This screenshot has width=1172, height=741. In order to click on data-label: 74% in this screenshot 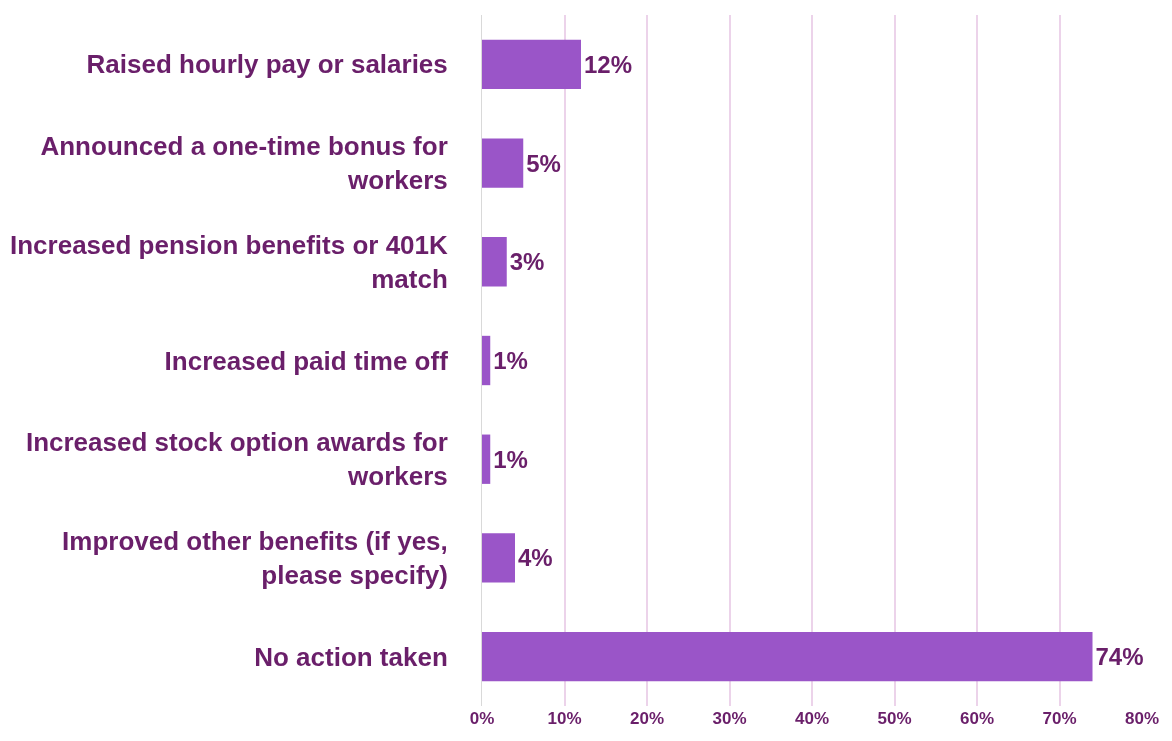, I will do `click(1119, 657)`.